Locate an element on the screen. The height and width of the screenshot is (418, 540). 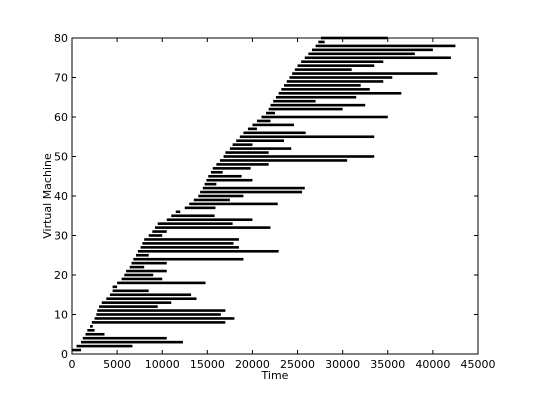
y-tick-label: 20 is located at coordinates (61, 275).